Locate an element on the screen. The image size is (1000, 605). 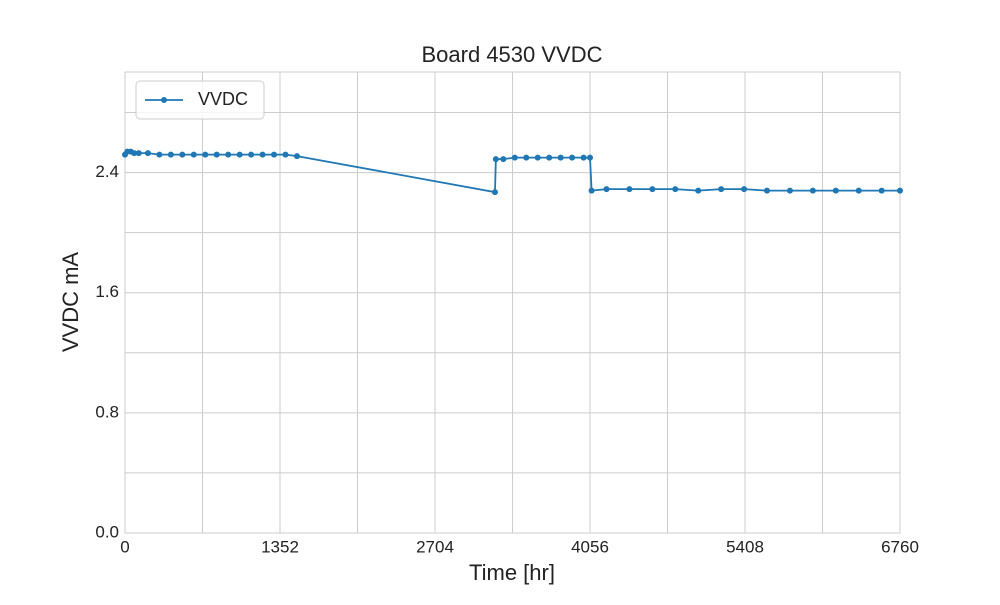
y-tick-label: 0.8 is located at coordinates (107, 411).